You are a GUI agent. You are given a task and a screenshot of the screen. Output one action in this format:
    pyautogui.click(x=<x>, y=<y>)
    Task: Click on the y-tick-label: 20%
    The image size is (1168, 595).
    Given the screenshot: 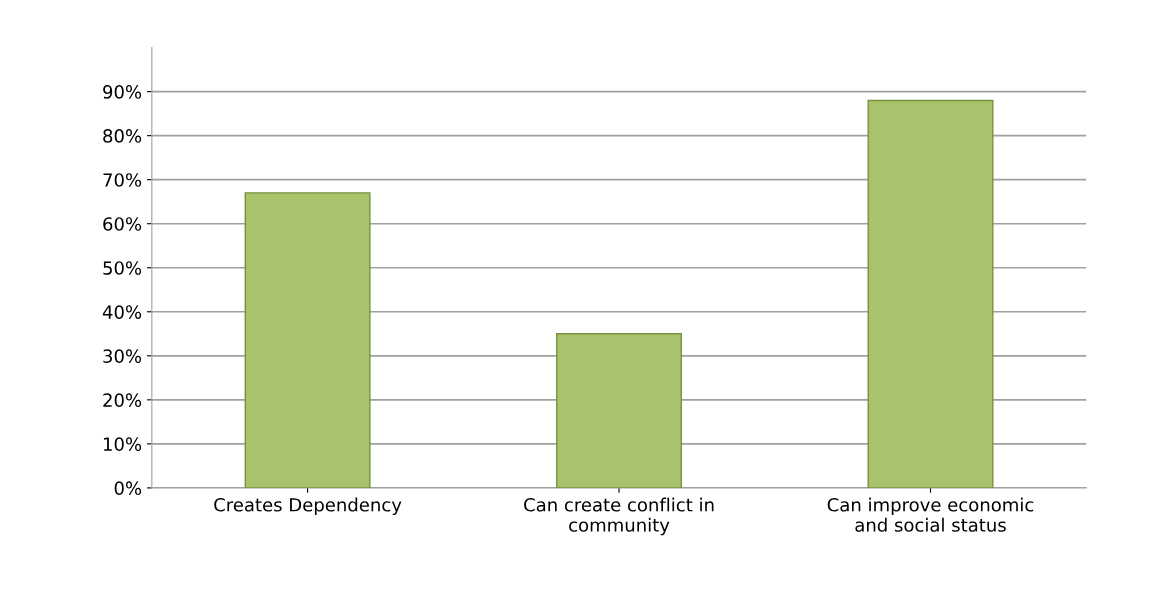 What is the action you would take?
    pyautogui.click(x=122, y=400)
    